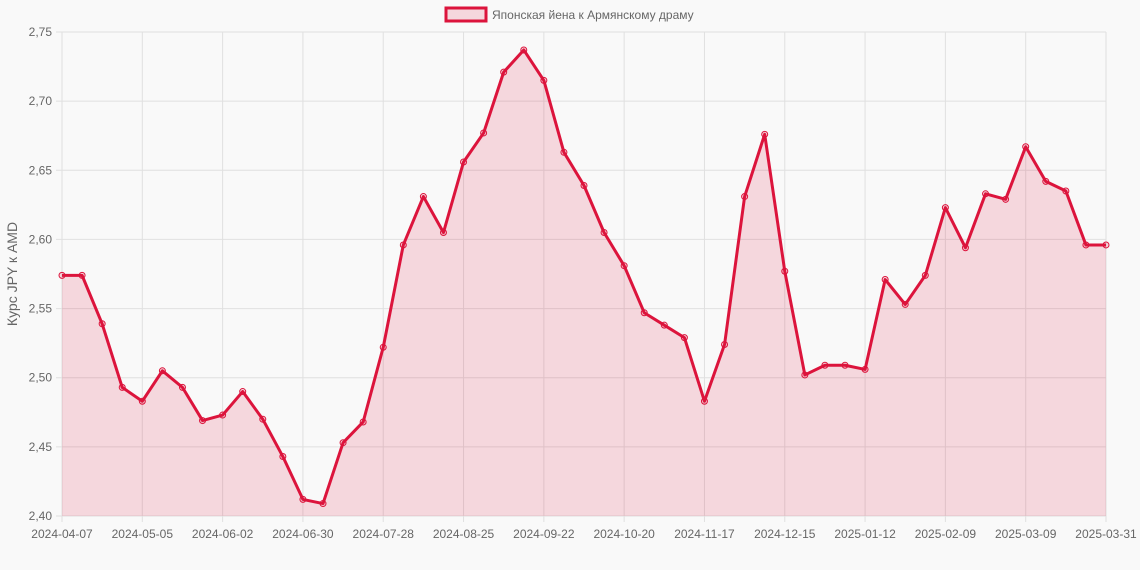  Describe the element at coordinates (464, 534) in the screenshot. I see `x-tick-label: 2024-08-25` at that location.